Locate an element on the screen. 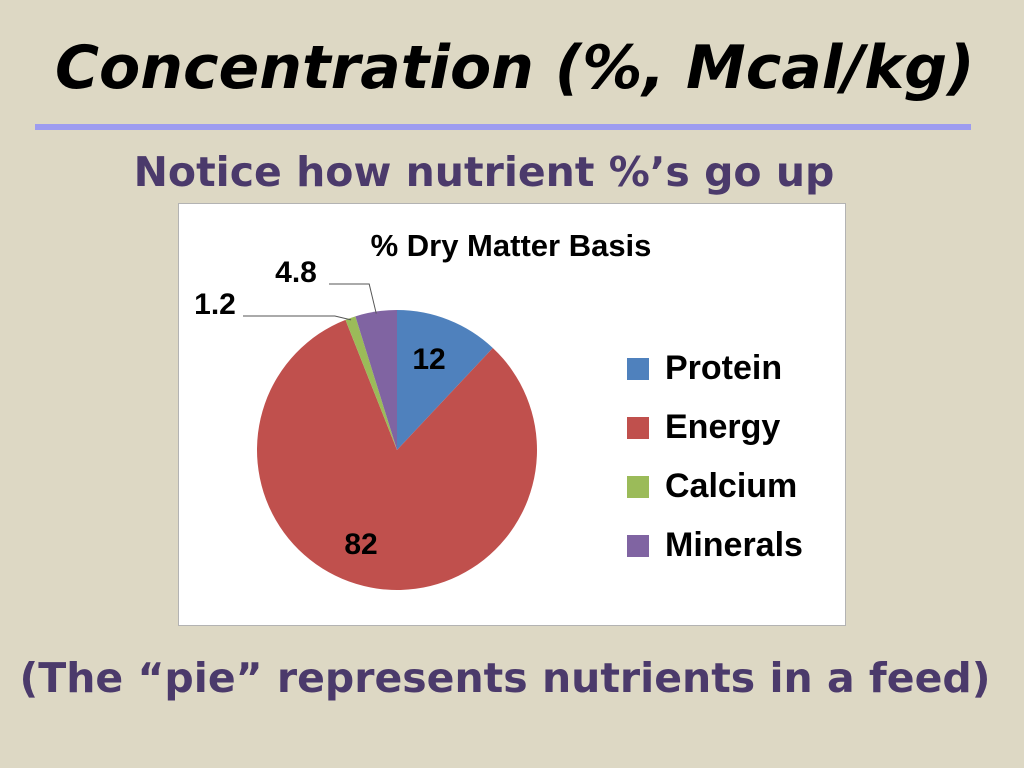 The width and height of the screenshot is (1024, 768). pie-slices is located at coordinates (397, 450).